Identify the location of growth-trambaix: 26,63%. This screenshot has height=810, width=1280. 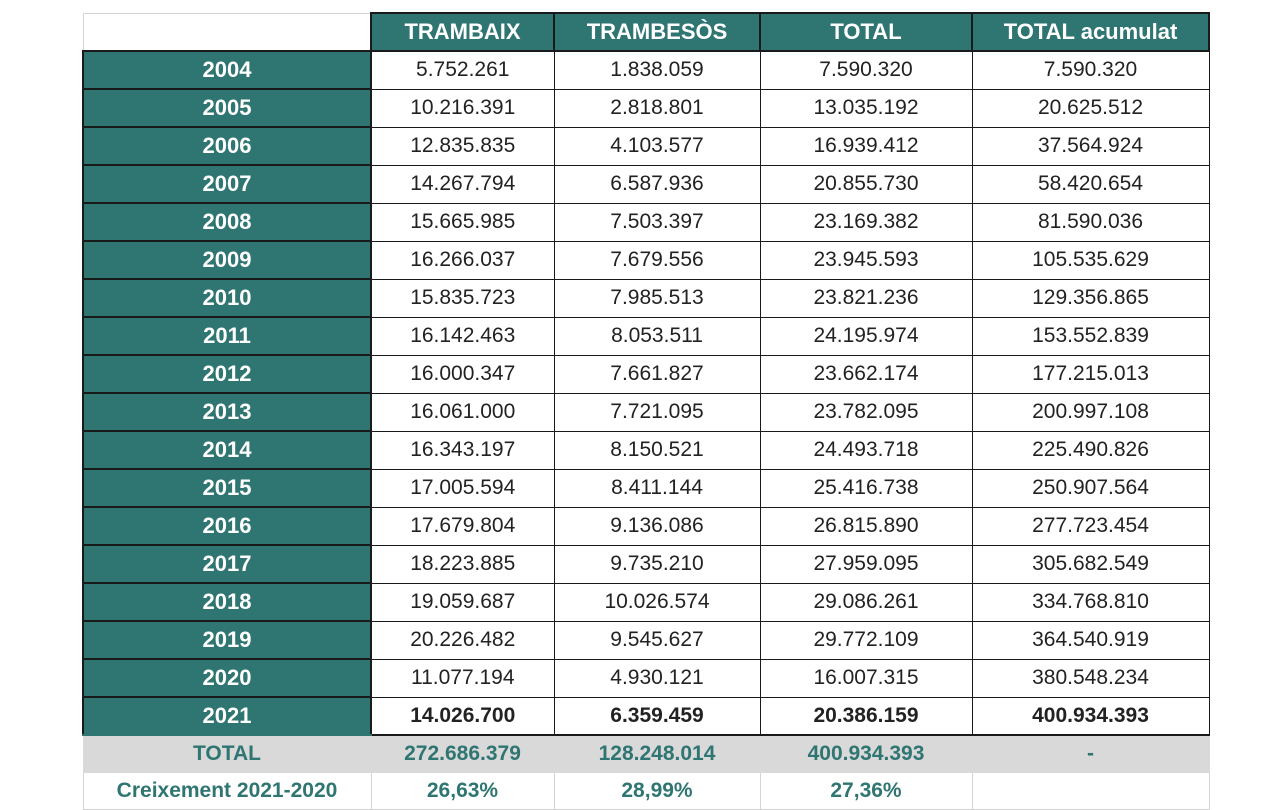
(462, 791).